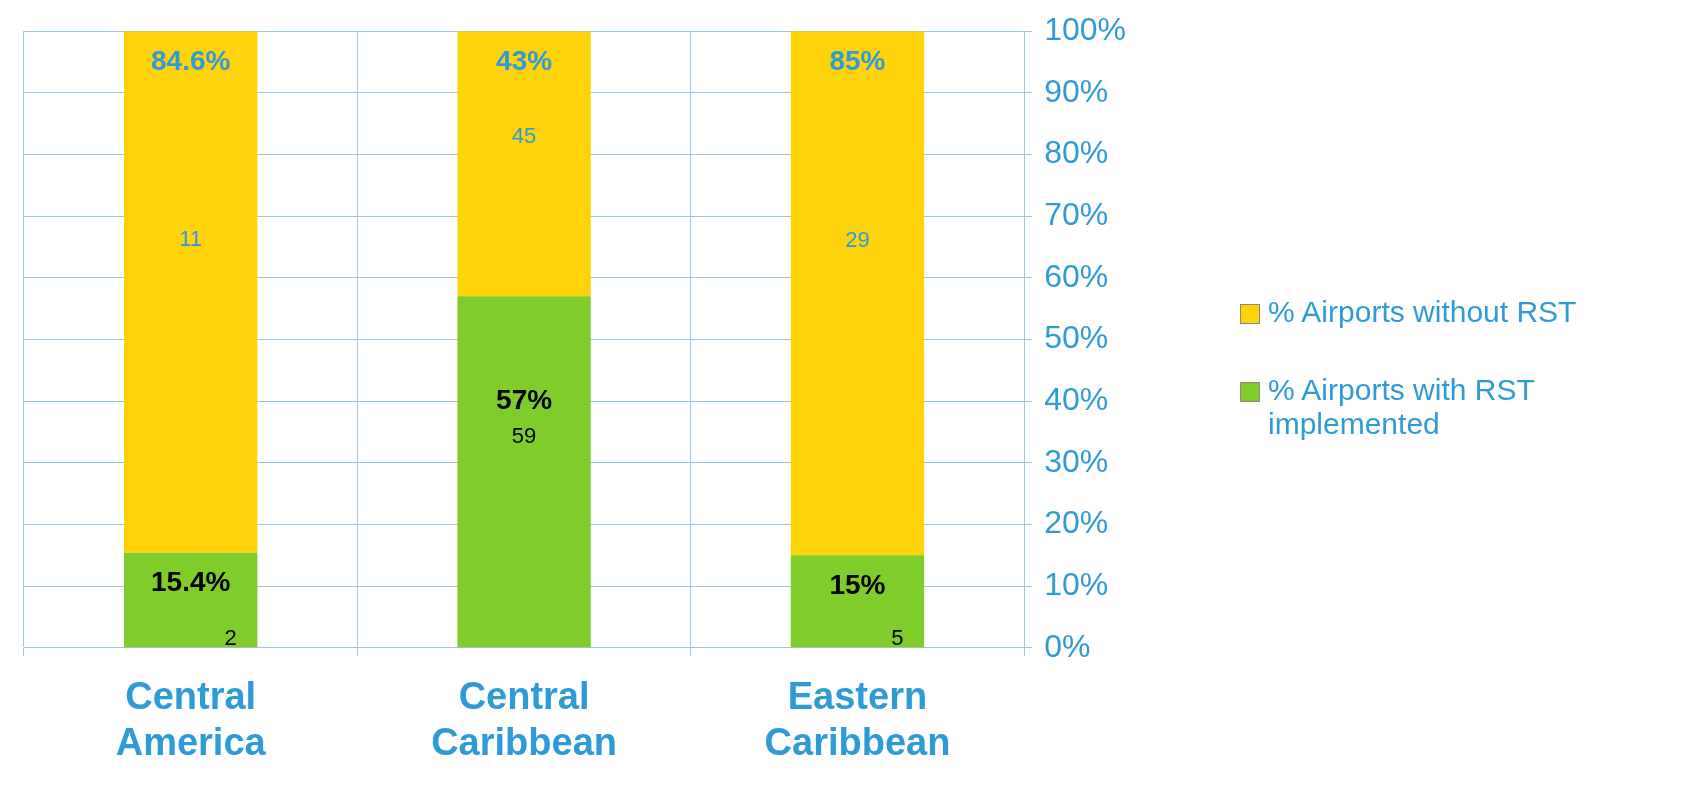  What do you see at coordinates (524, 435) in the screenshot?
I see `annotation: 59` at bounding box center [524, 435].